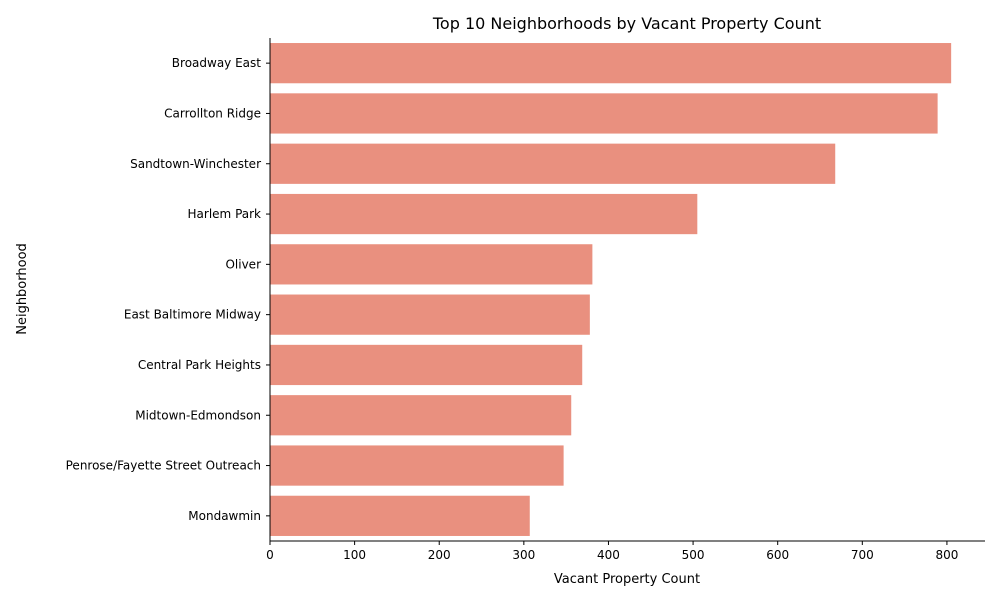  What do you see at coordinates (195, 164) in the screenshot?
I see `y-tick-label: Sandtown-Winchester` at bounding box center [195, 164].